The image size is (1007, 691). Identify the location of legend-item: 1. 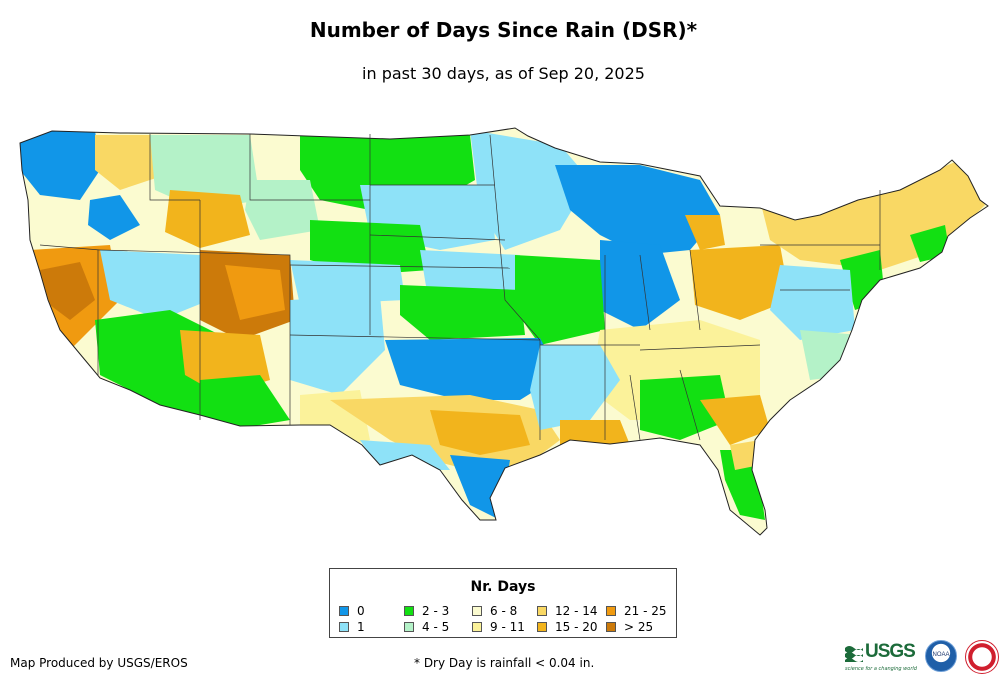
(352, 627).